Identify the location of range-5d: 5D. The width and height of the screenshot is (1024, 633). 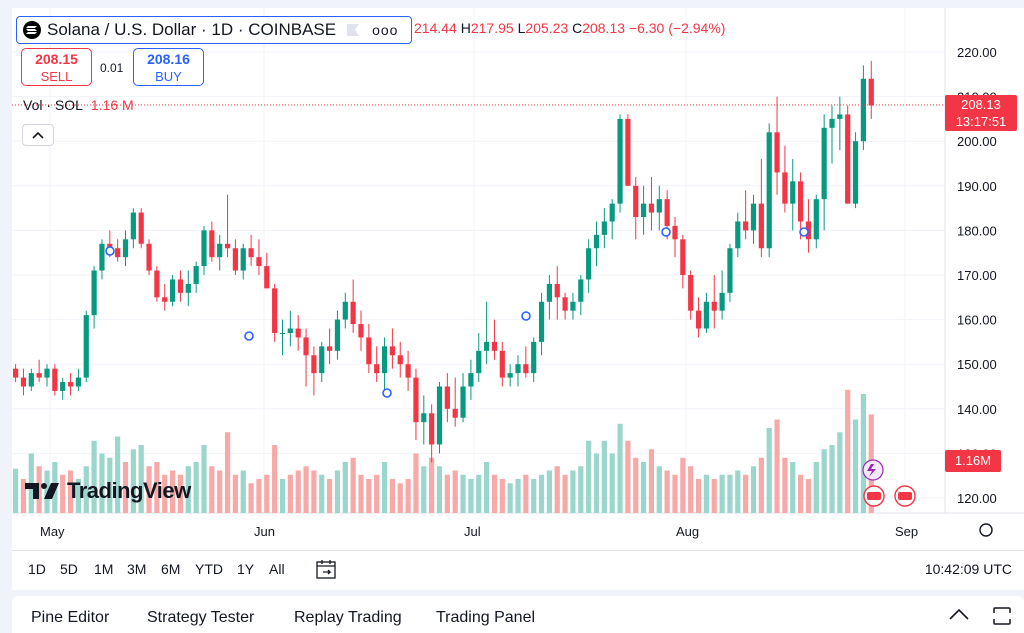
(69, 569).